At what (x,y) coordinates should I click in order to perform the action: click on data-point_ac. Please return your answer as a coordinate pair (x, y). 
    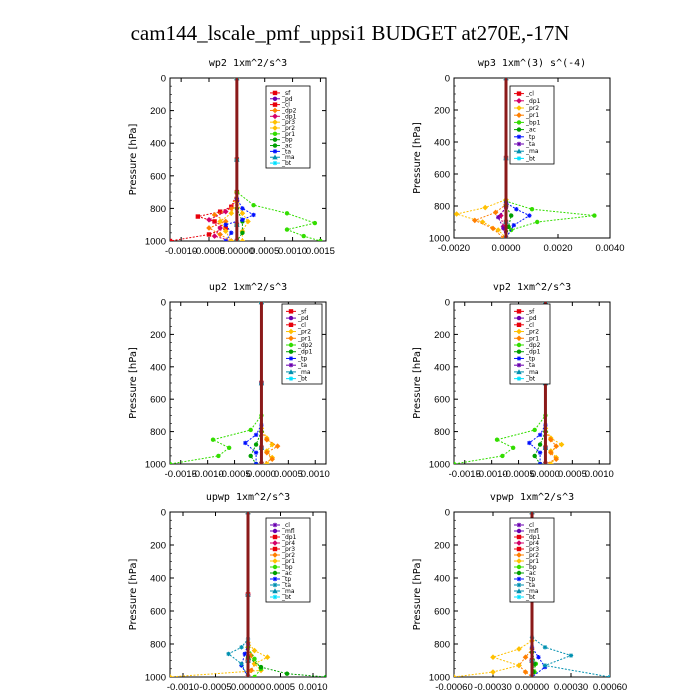
    Looking at the image, I should click on (324, 675).